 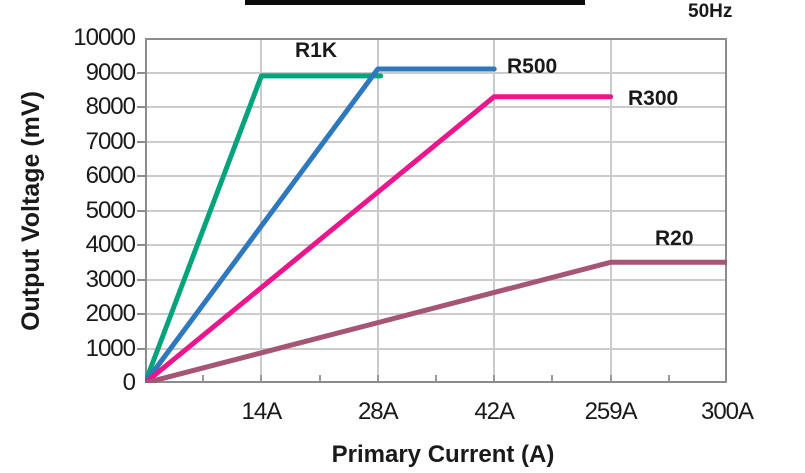 What do you see at coordinates (494, 411) in the screenshot?
I see `x-tick-label-42A: 42A` at bounding box center [494, 411].